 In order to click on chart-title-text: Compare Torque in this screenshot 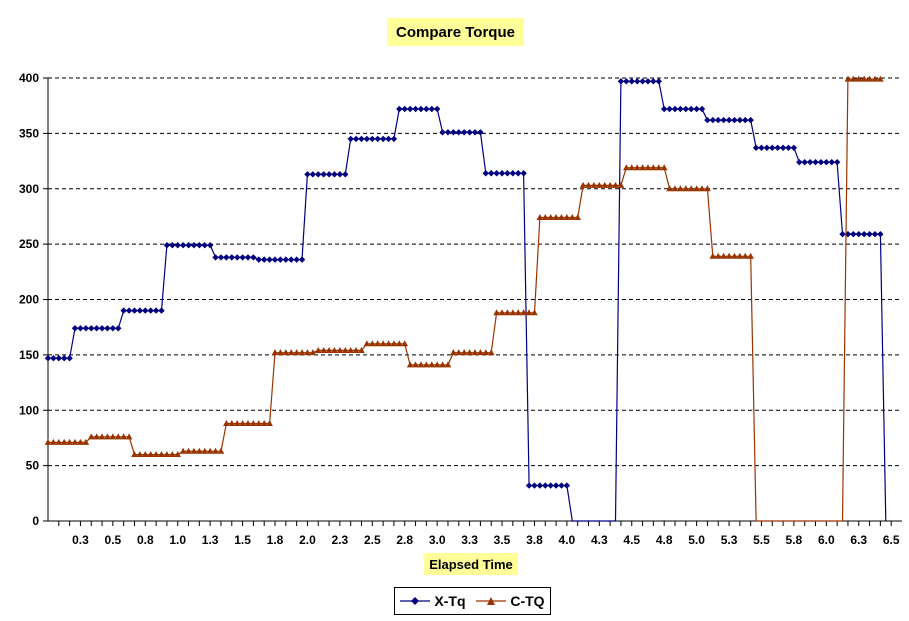, I will do `click(455, 32)`.